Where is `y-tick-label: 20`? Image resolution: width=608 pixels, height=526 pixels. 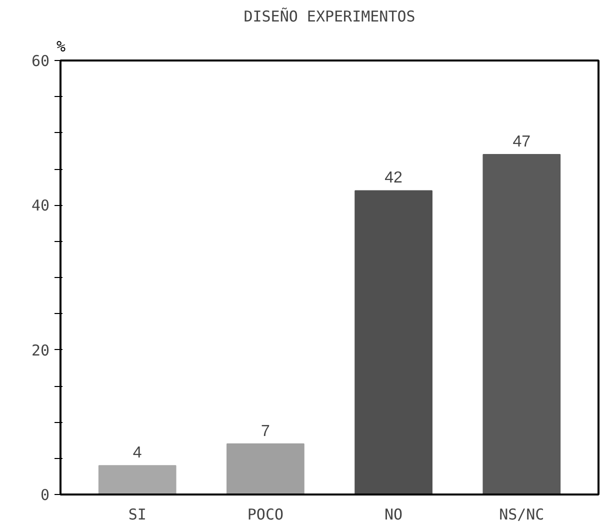
y-tick-label: 20 is located at coordinates (40, 350).